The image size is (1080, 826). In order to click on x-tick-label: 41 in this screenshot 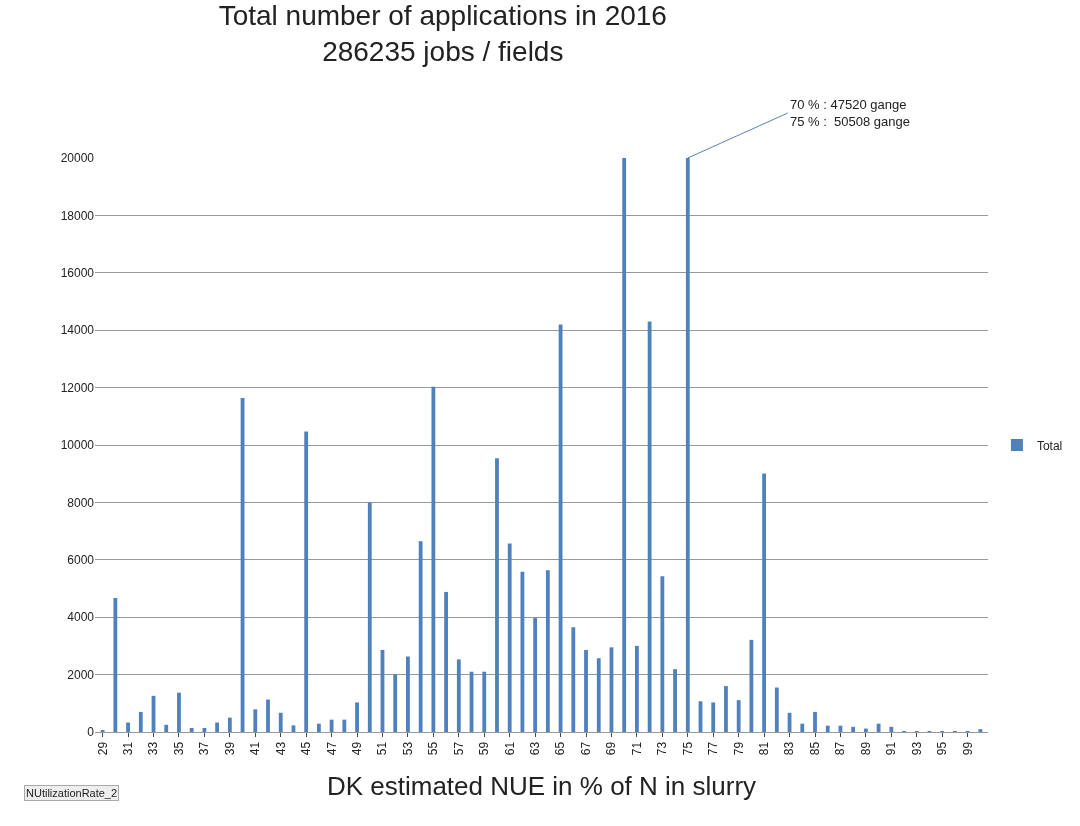, I will do `click(255, 748)`.